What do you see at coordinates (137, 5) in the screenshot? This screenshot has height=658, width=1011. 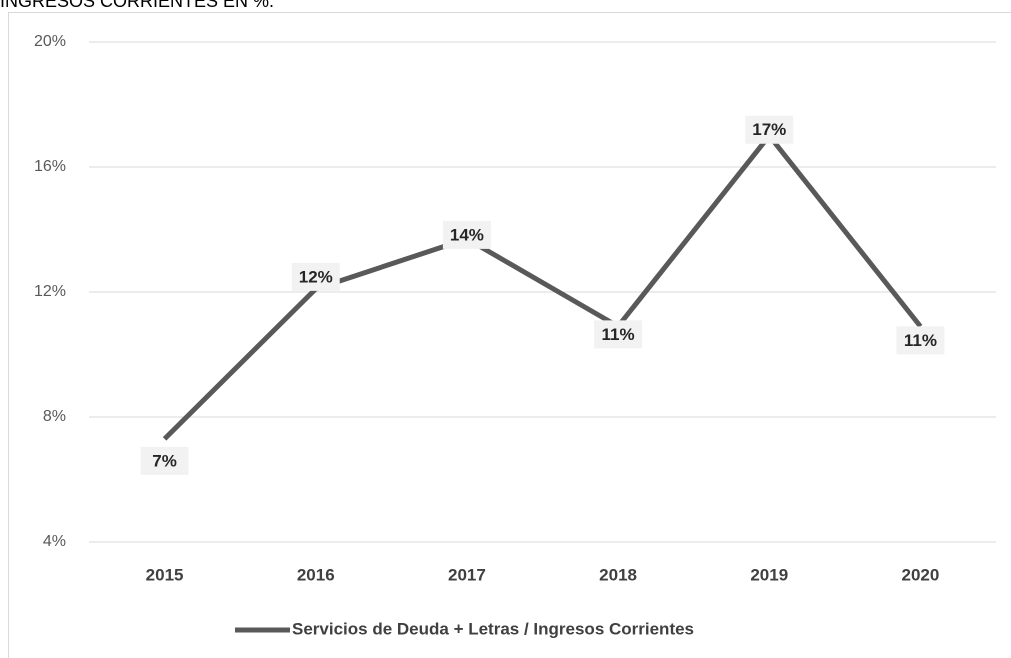 I see `chart-title: INGRESOS CORRIENTES EN %.` at bounding box center [137, 5].